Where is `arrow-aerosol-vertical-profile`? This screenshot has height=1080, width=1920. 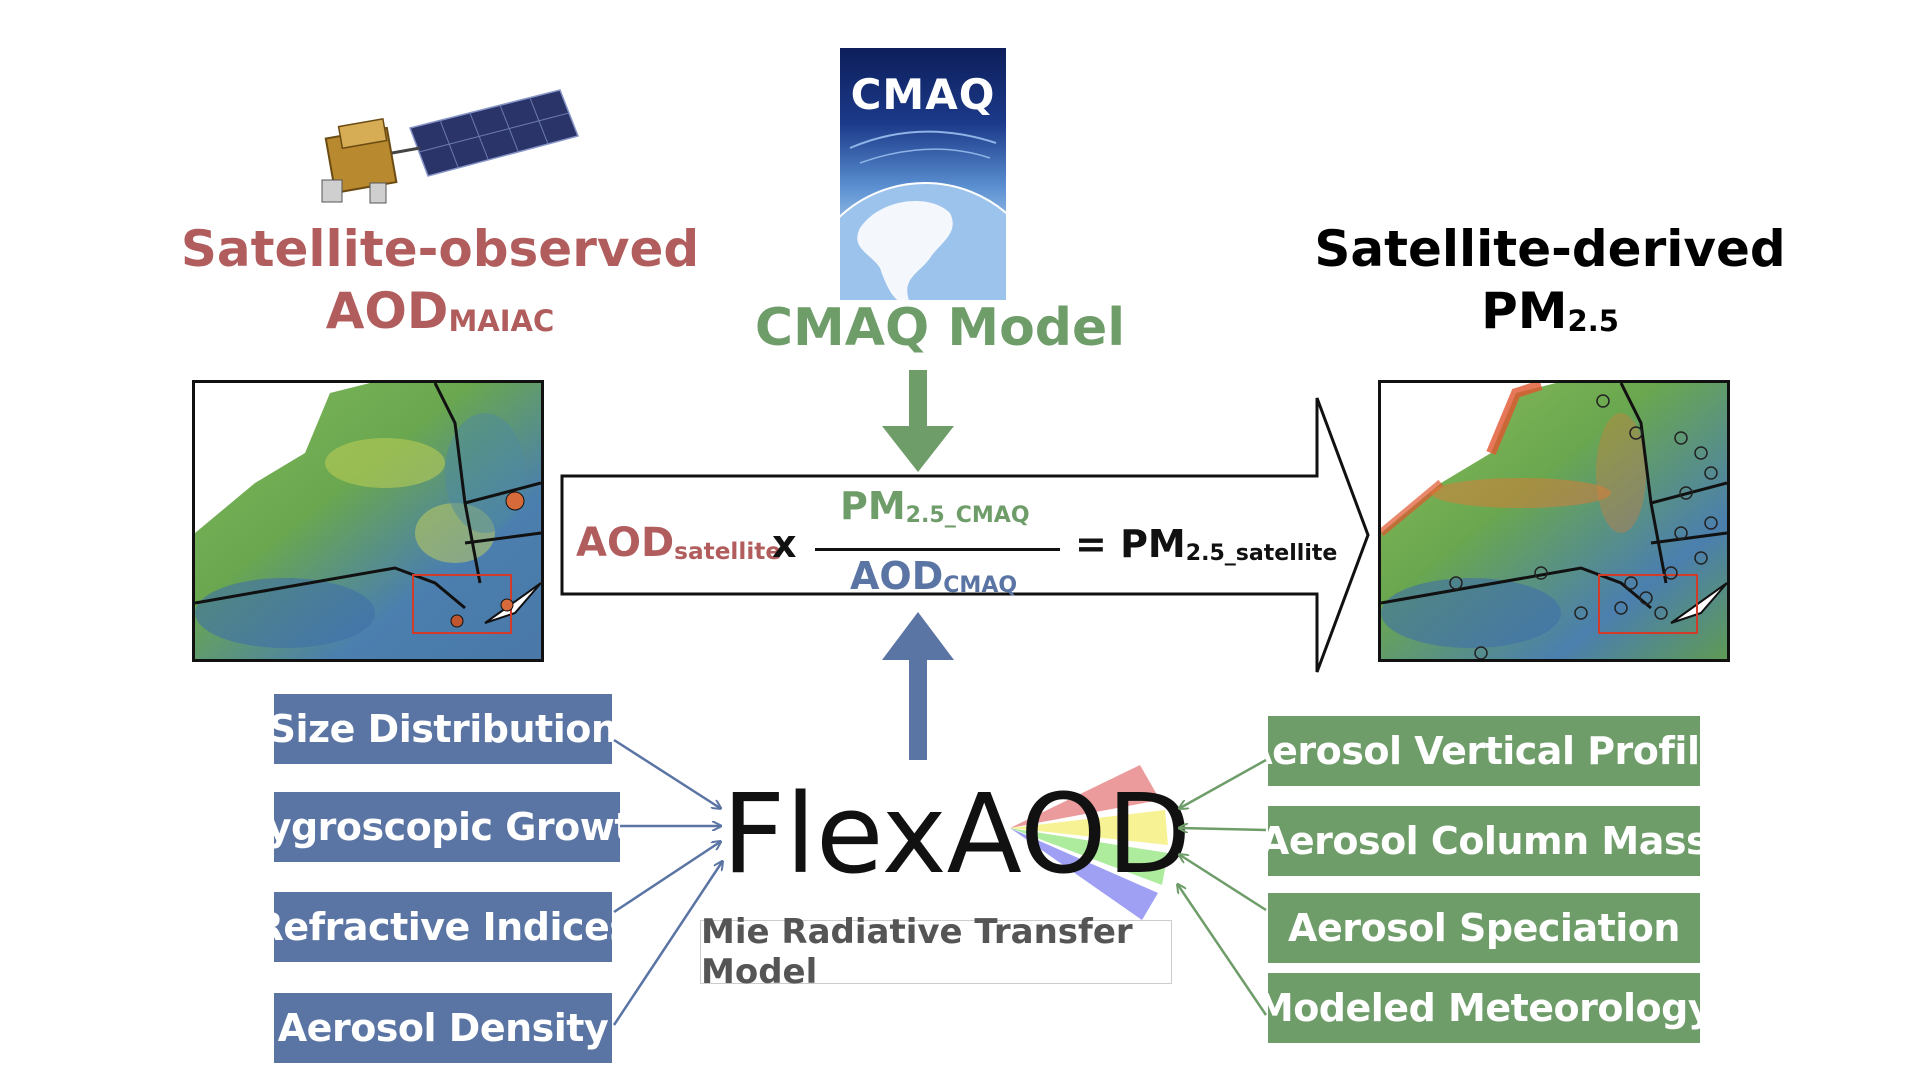 arrow-aerosol-vertical-profile is located at coordinates (1223, 783).